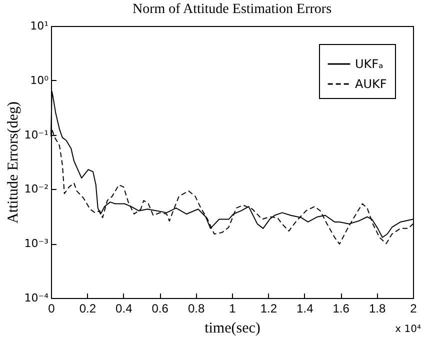 The height and width of the screenshot is (358, 433). What do you see at coordinates (160, 309) in the screenshot?
I see `x-tick-label: 0.6` at bounding box center [160, 309].